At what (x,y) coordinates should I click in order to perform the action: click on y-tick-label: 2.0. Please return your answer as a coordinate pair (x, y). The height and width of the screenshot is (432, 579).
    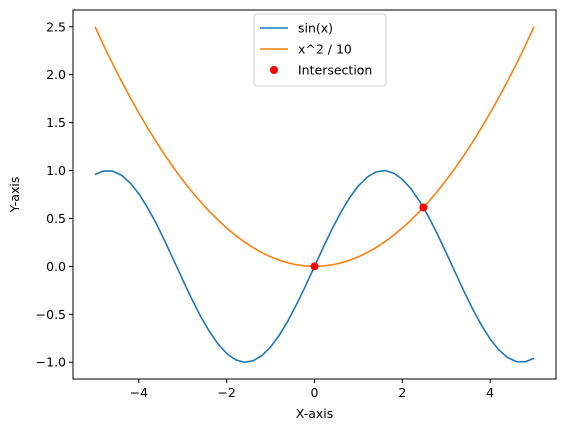
    Looking at the image, I should click on (56, 74).